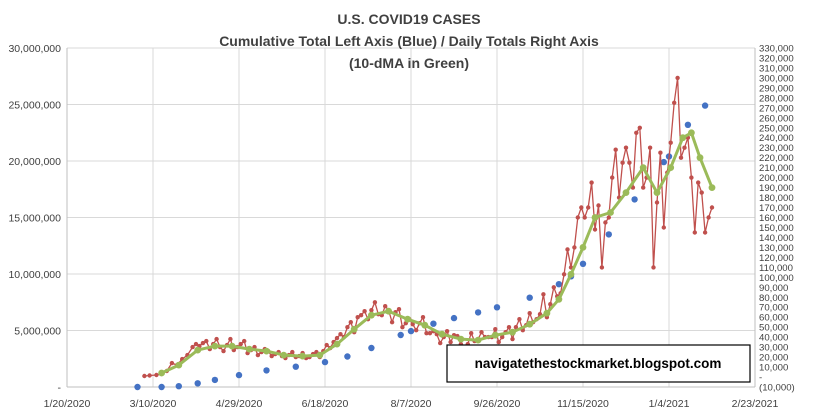 The width and height of the screenshot is (818, 420). I want to click on right-tick-label: 20,000, so click(773, 358).